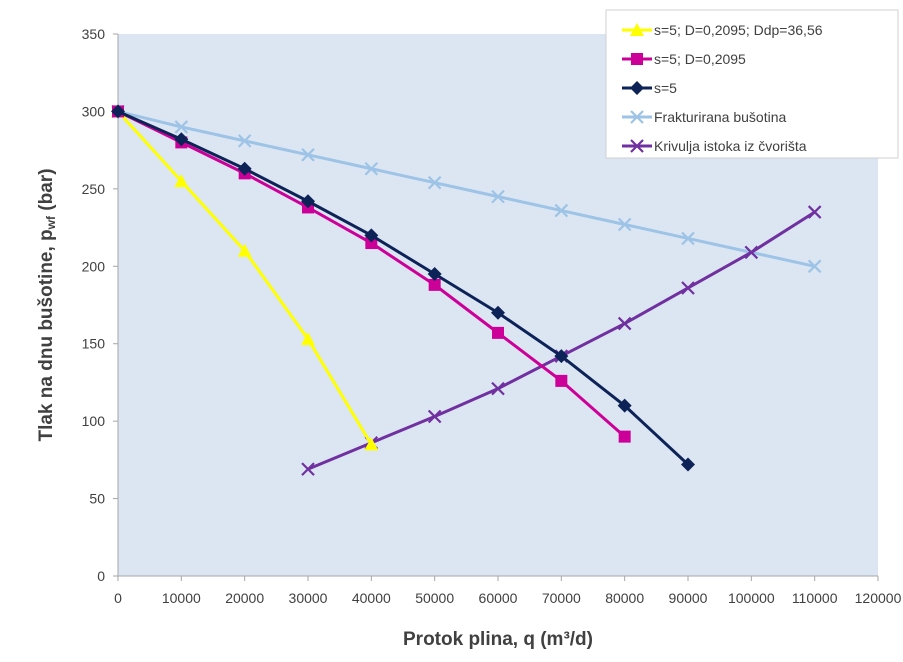  Describe the element at coordinates (94, 111) in the screenshot. I see `y-tick-label: 300` at that location.